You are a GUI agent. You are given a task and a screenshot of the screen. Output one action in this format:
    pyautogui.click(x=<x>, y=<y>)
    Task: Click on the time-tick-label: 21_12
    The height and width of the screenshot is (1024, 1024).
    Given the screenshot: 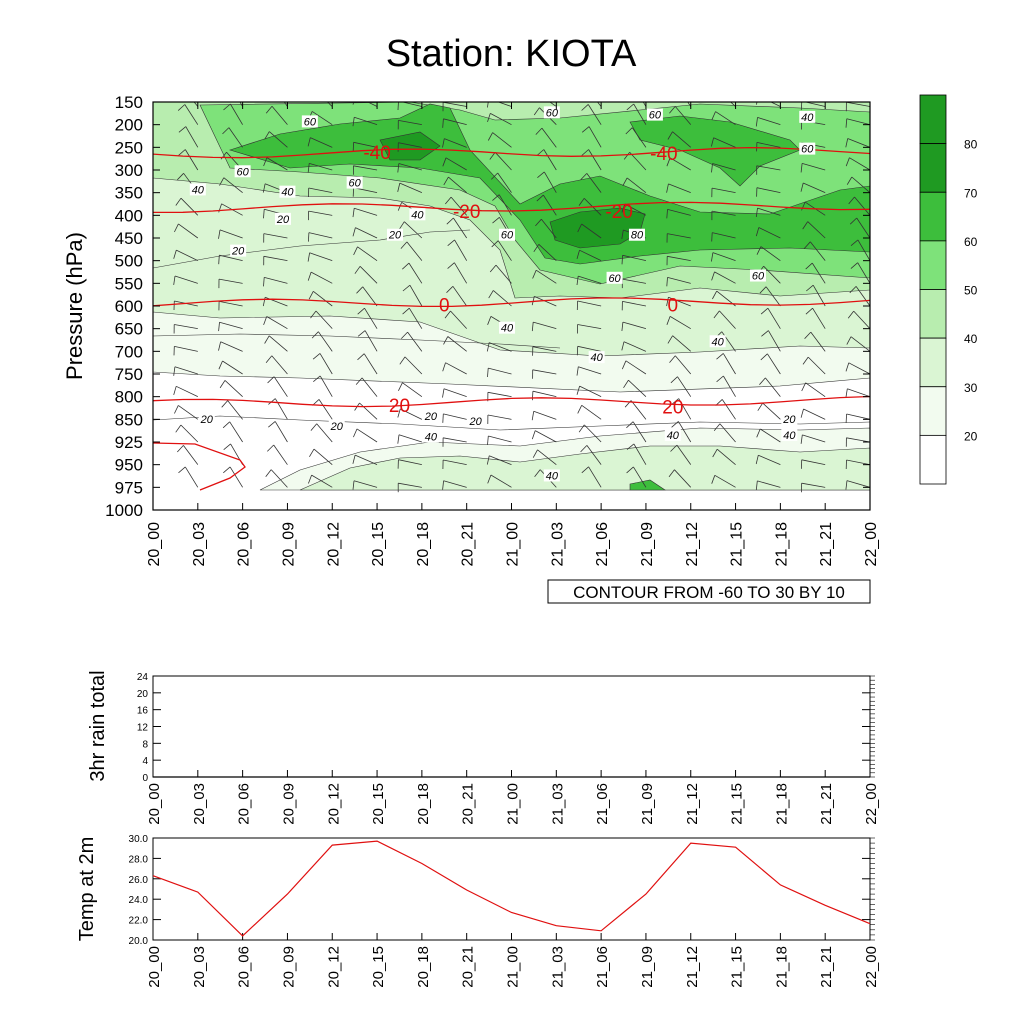 What is the action you would take?
    pyautogui.click(x=692, y=544)
    